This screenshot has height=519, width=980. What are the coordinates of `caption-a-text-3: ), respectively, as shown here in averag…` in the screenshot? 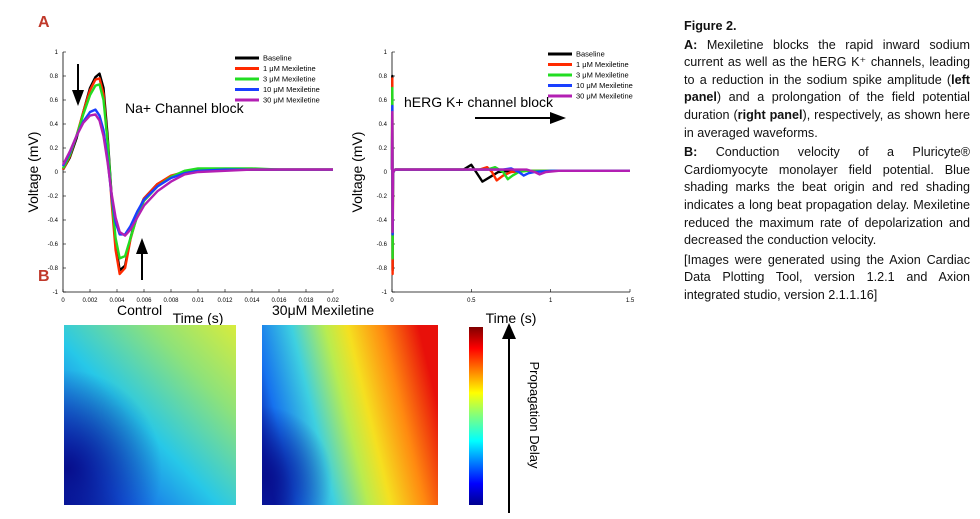 It's located at (827, 123).